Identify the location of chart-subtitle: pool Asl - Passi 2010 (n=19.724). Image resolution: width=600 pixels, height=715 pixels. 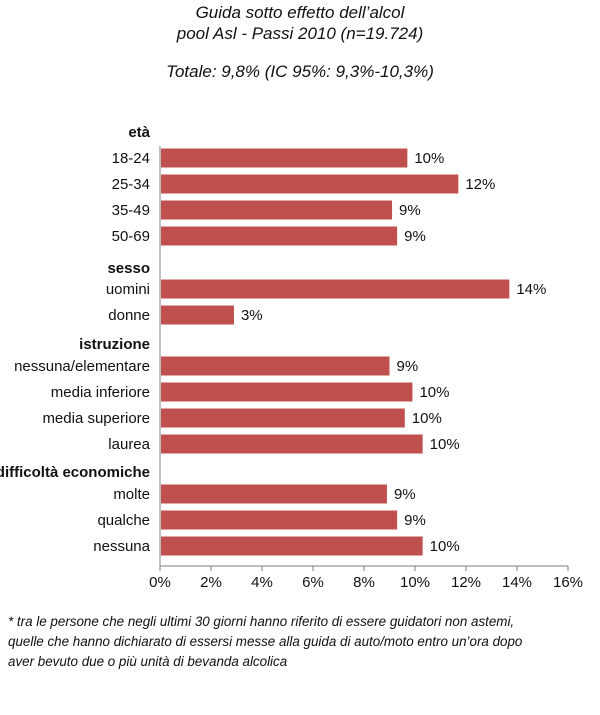
(300, 33).